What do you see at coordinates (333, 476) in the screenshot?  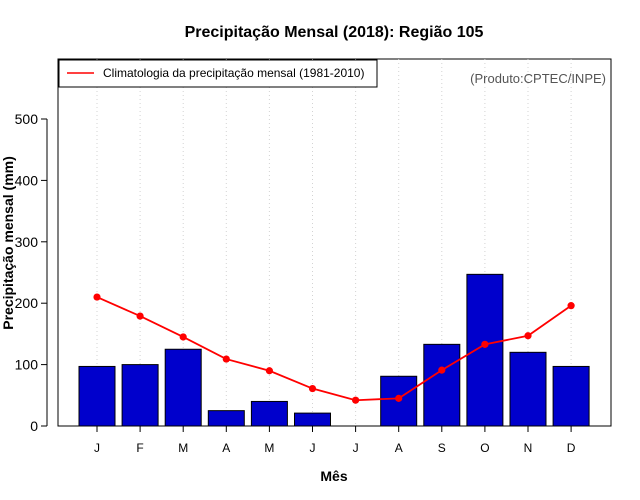 I see `x-axis-title: Mês` at bounding box center [333, 476].